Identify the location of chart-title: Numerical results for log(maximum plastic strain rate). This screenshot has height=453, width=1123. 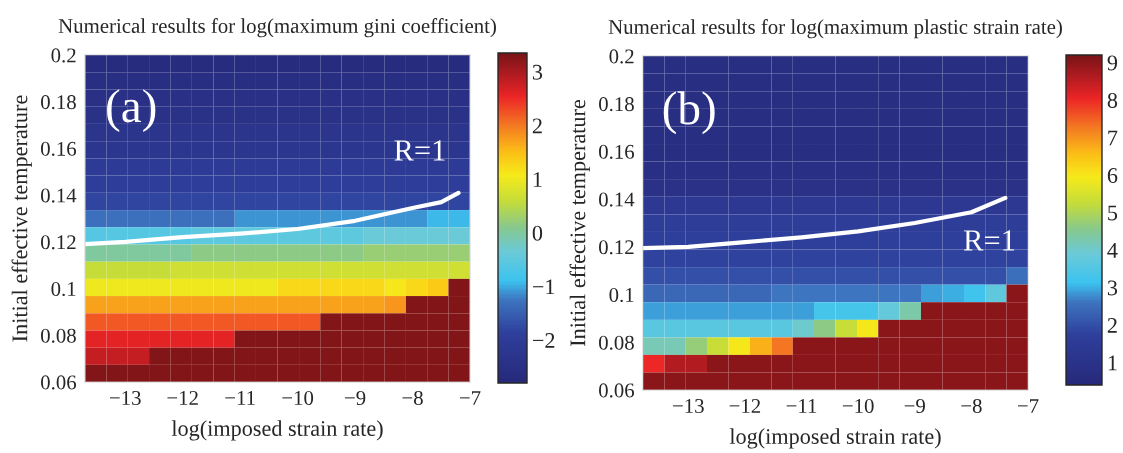
(835, 29).